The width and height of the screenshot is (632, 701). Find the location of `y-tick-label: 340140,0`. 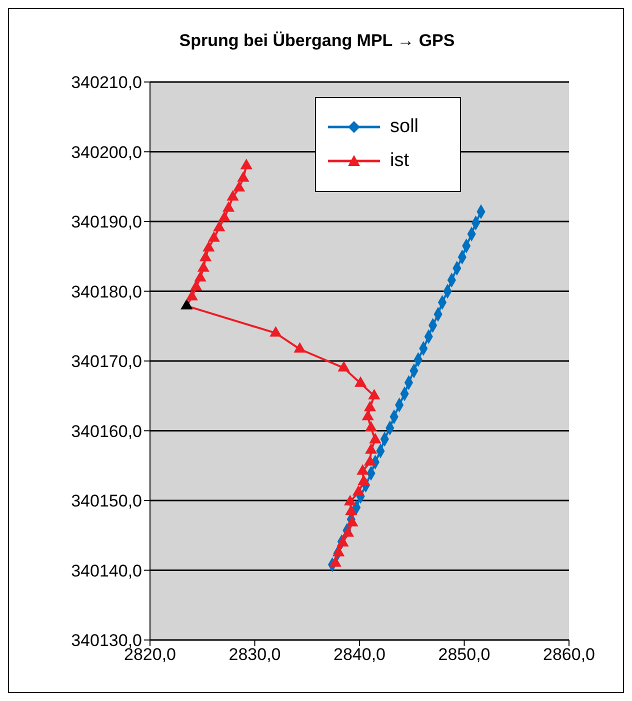

y-tick-label: 340140,0 is located at coordinates (106, 570).